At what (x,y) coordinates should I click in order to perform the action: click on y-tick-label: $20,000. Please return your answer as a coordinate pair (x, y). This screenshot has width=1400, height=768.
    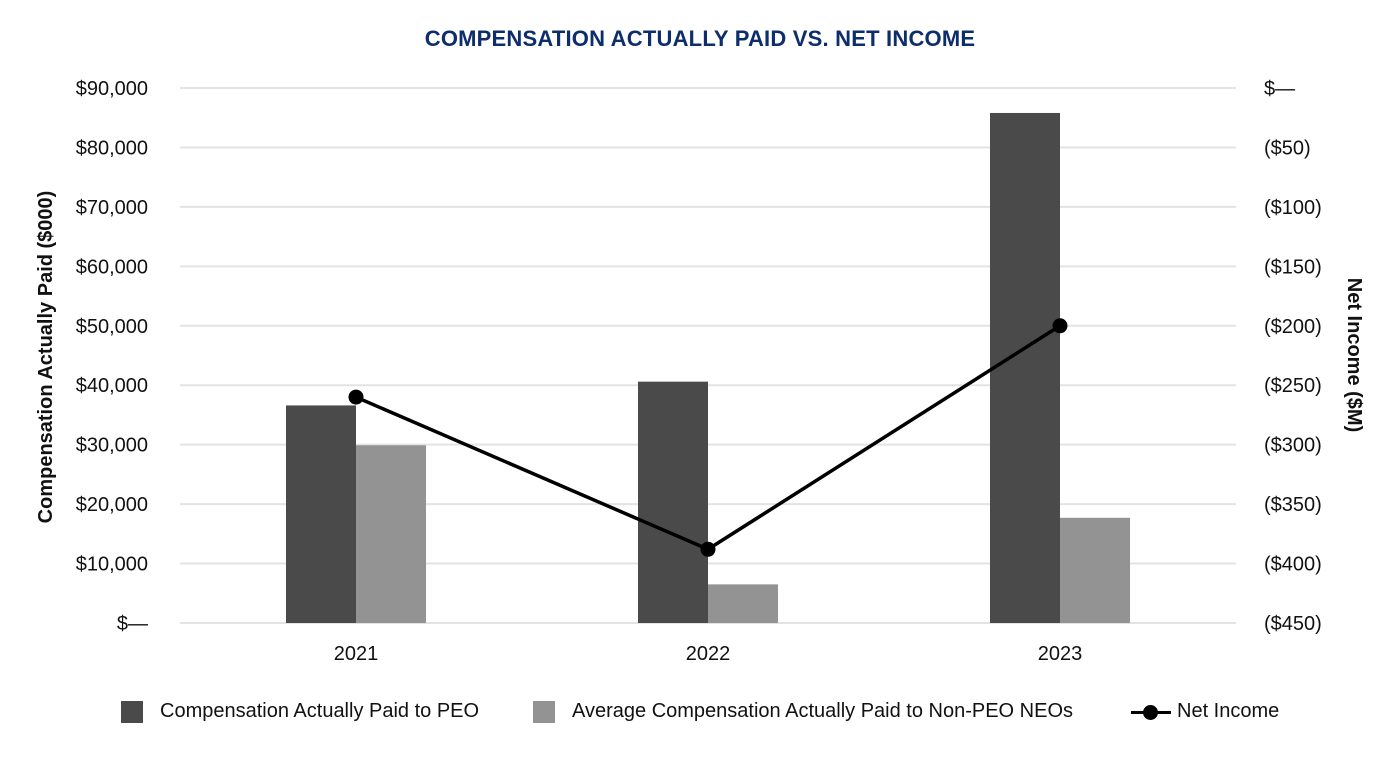
    Looking at the image, I should click on (112, 505).